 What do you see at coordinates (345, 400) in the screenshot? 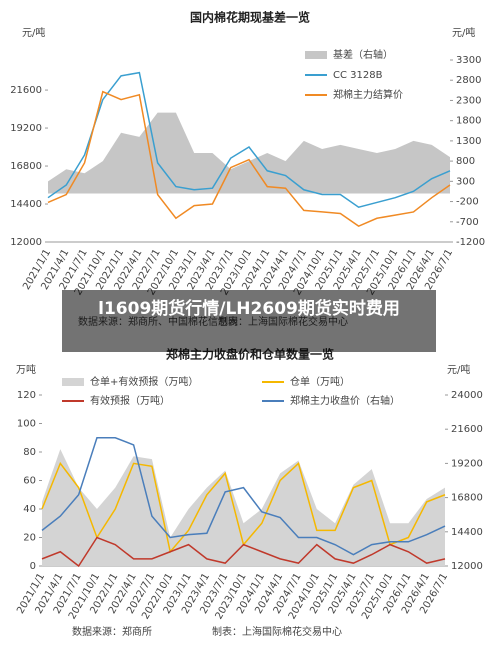
I see `legend-label: 郑棉主力收盘价（右轴）` at bounding box center [345, 400].